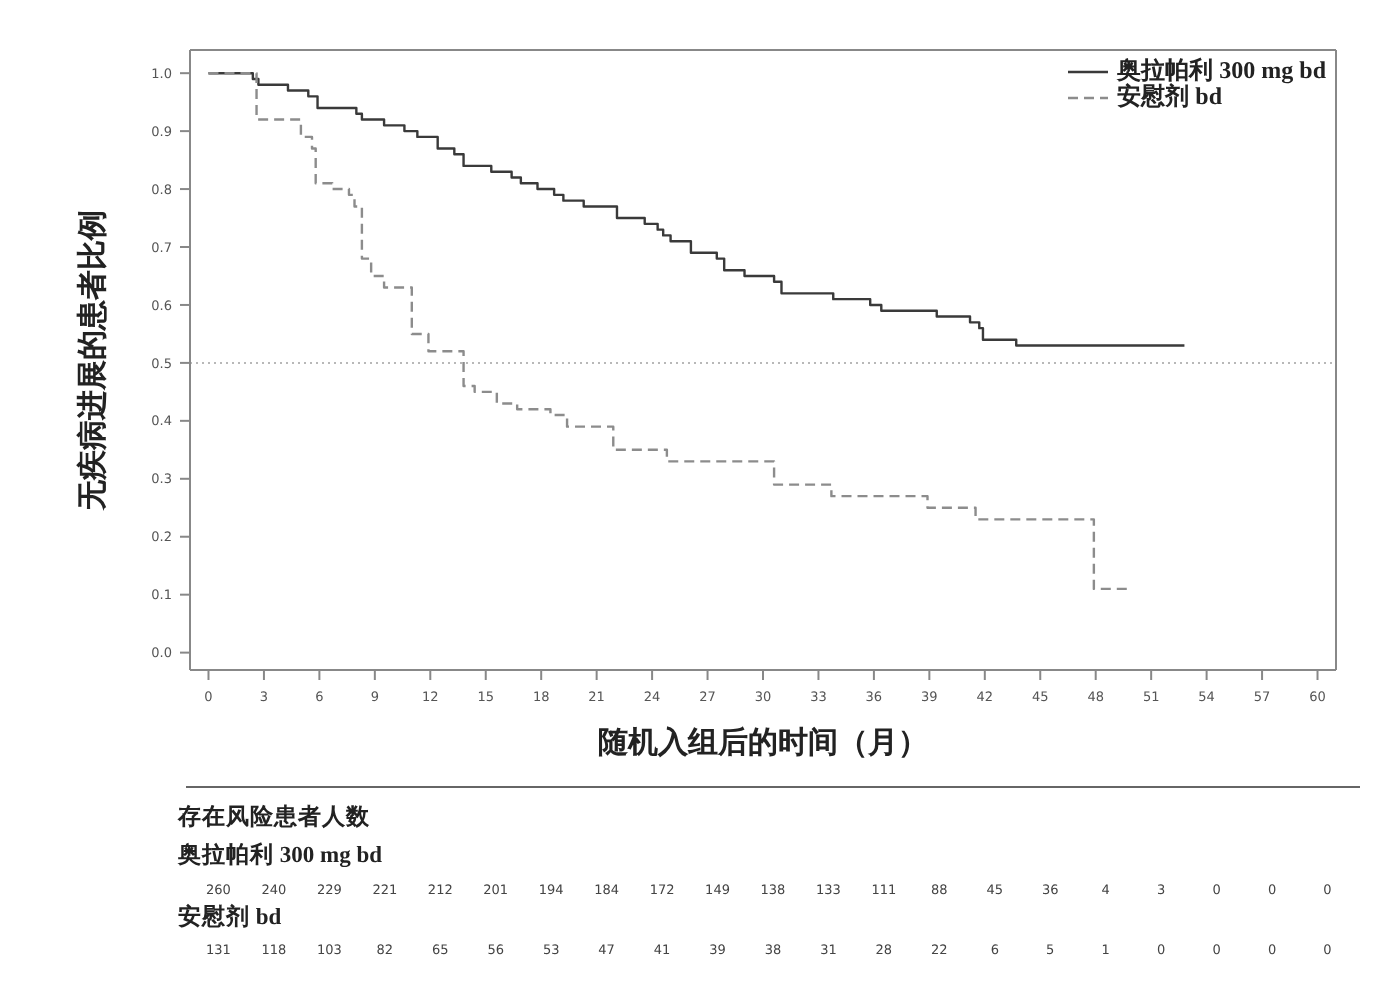 This screenshot has width=1376, height=982. I want to click on text: 奥拉帕利 300 mg bd, so click(280, 855).